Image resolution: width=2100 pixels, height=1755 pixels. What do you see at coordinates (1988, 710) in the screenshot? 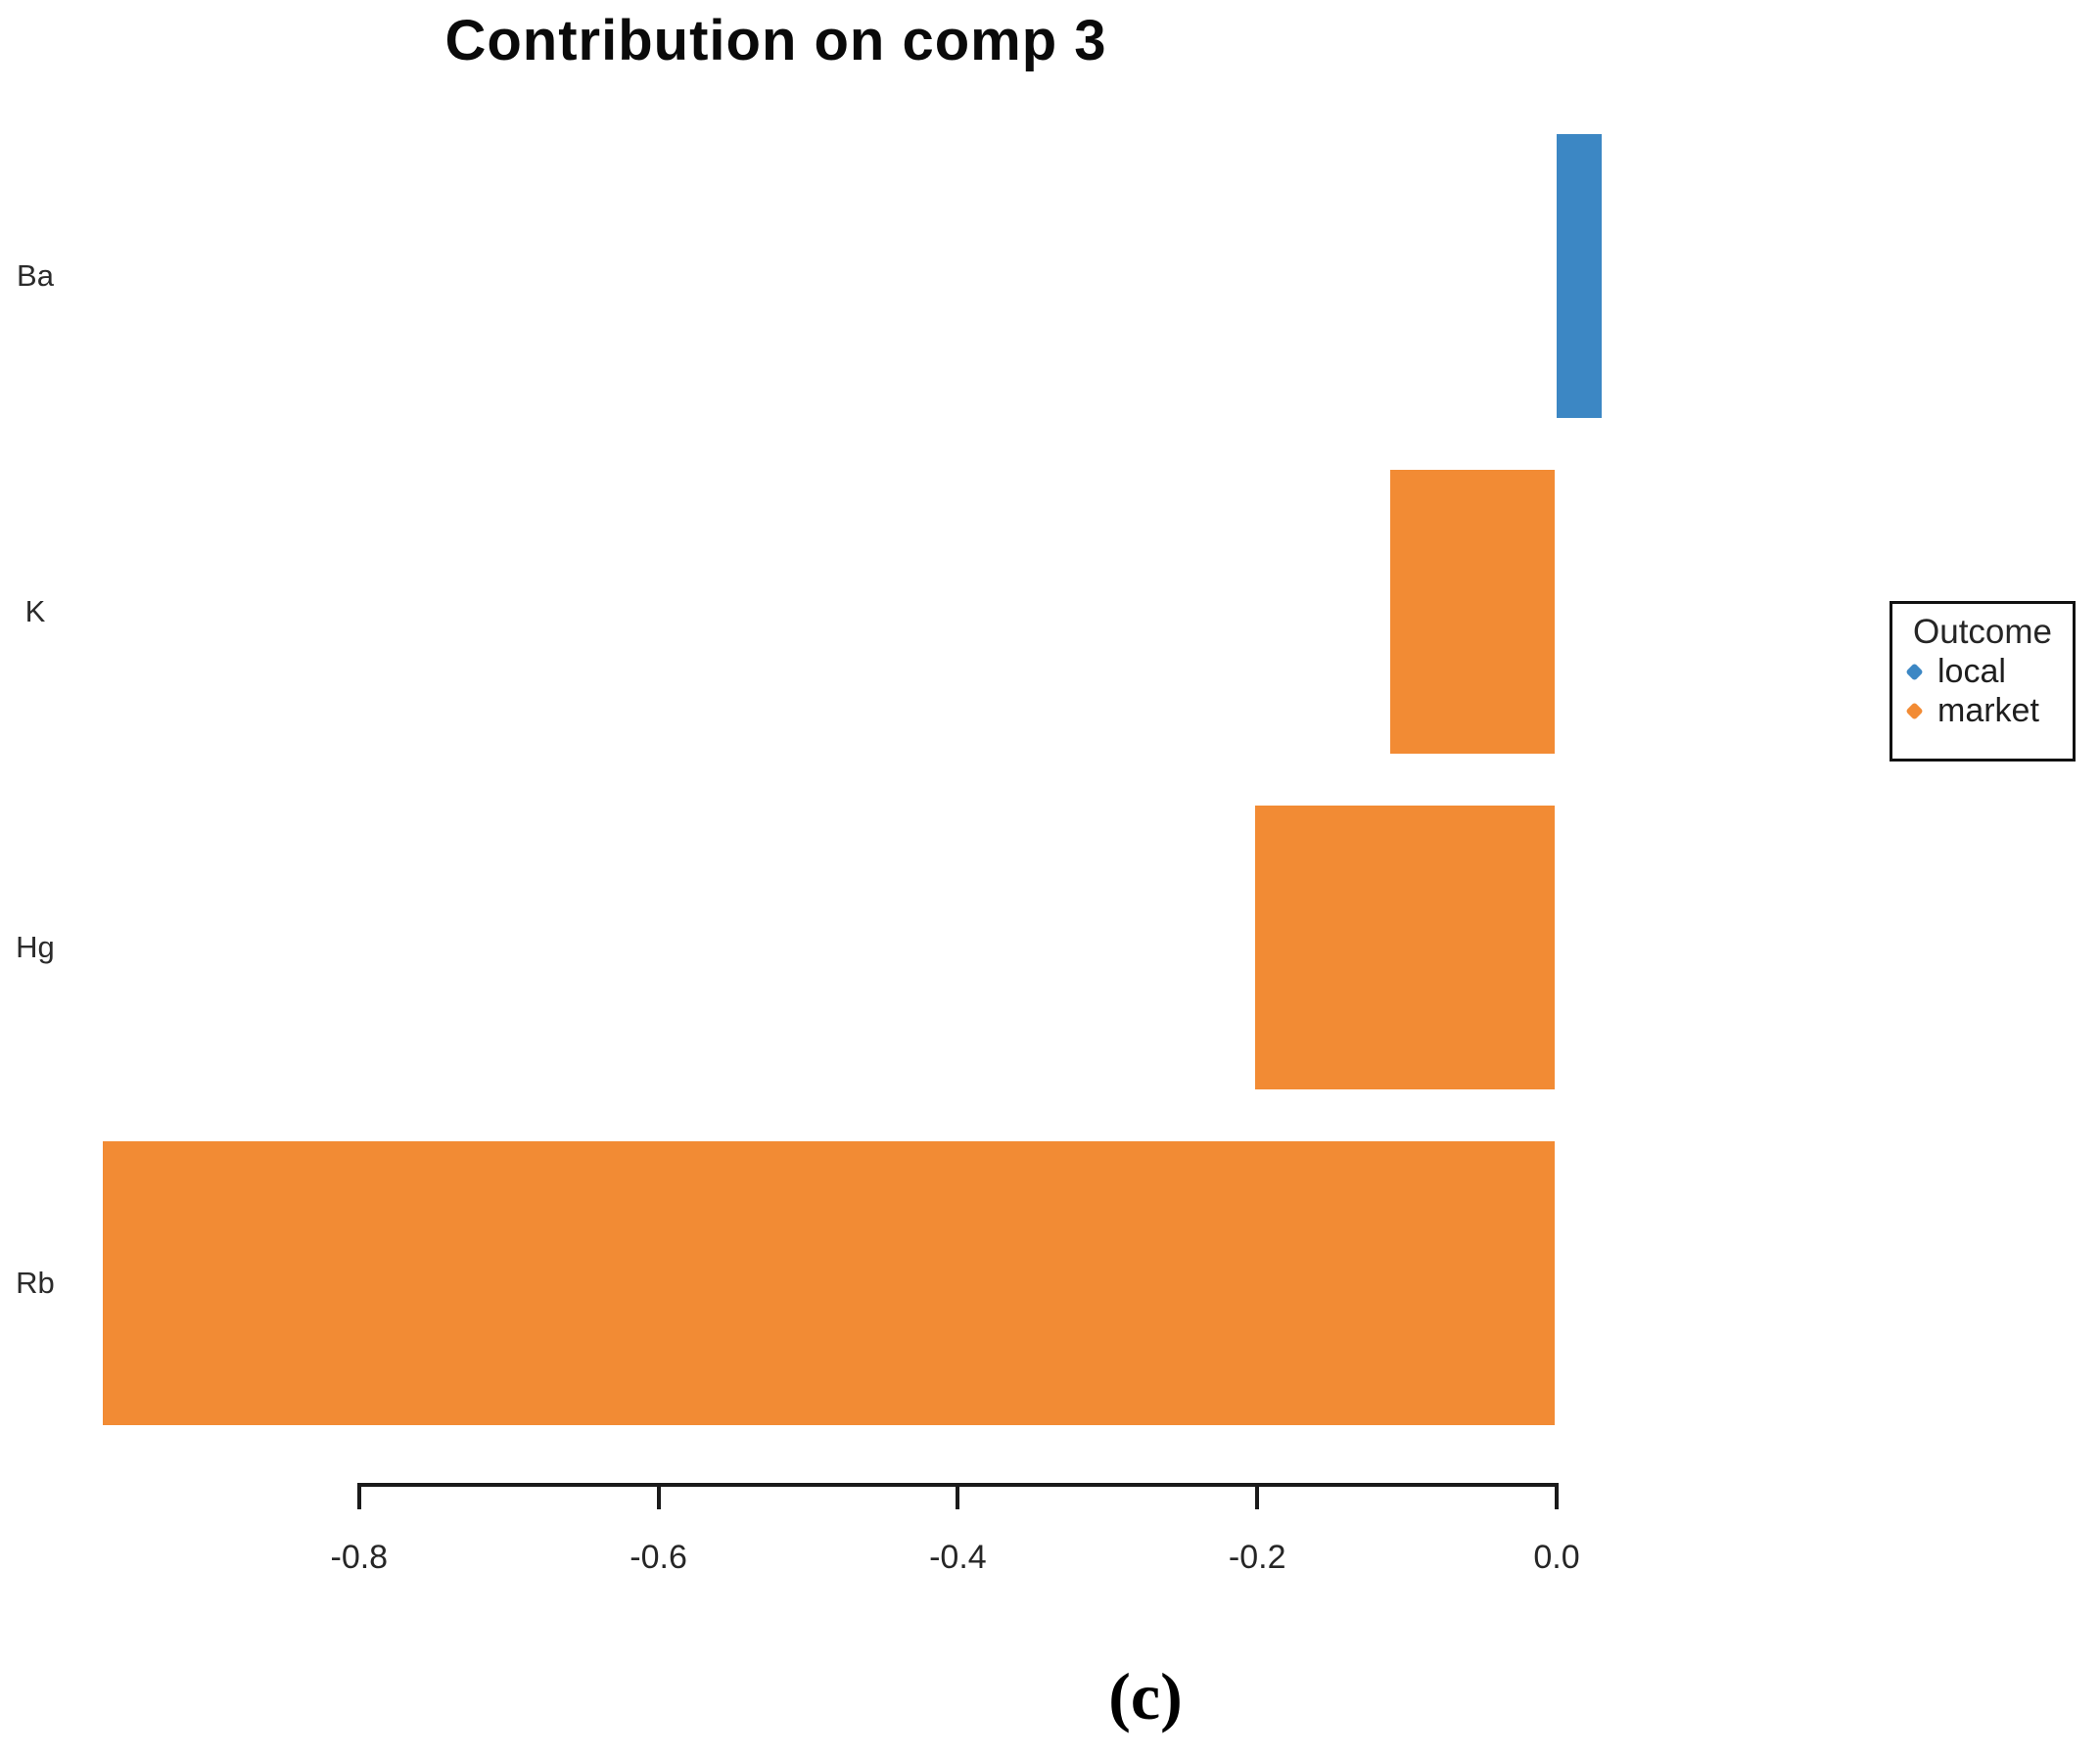
I see `legend-item-label: market` at bounding box center [1988, 710].